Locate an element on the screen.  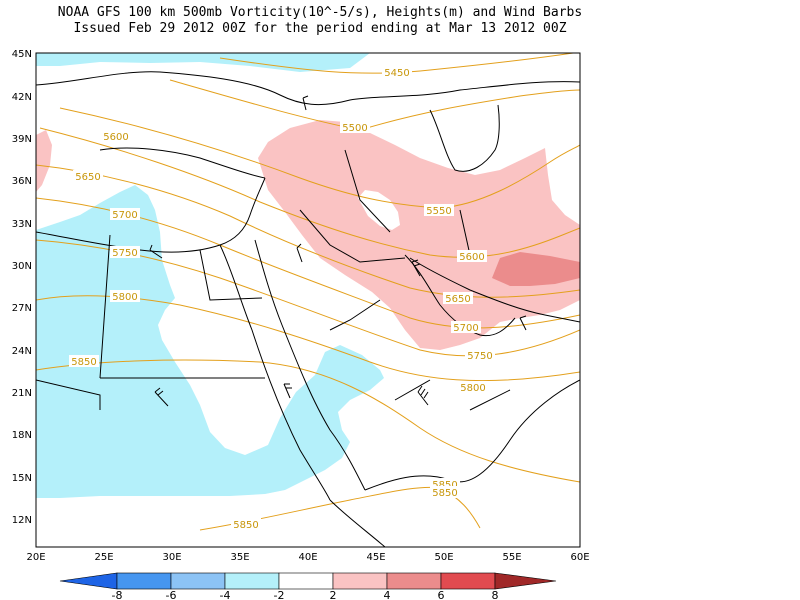
y-tick-label: 18N is located at coordinates (22, 435).